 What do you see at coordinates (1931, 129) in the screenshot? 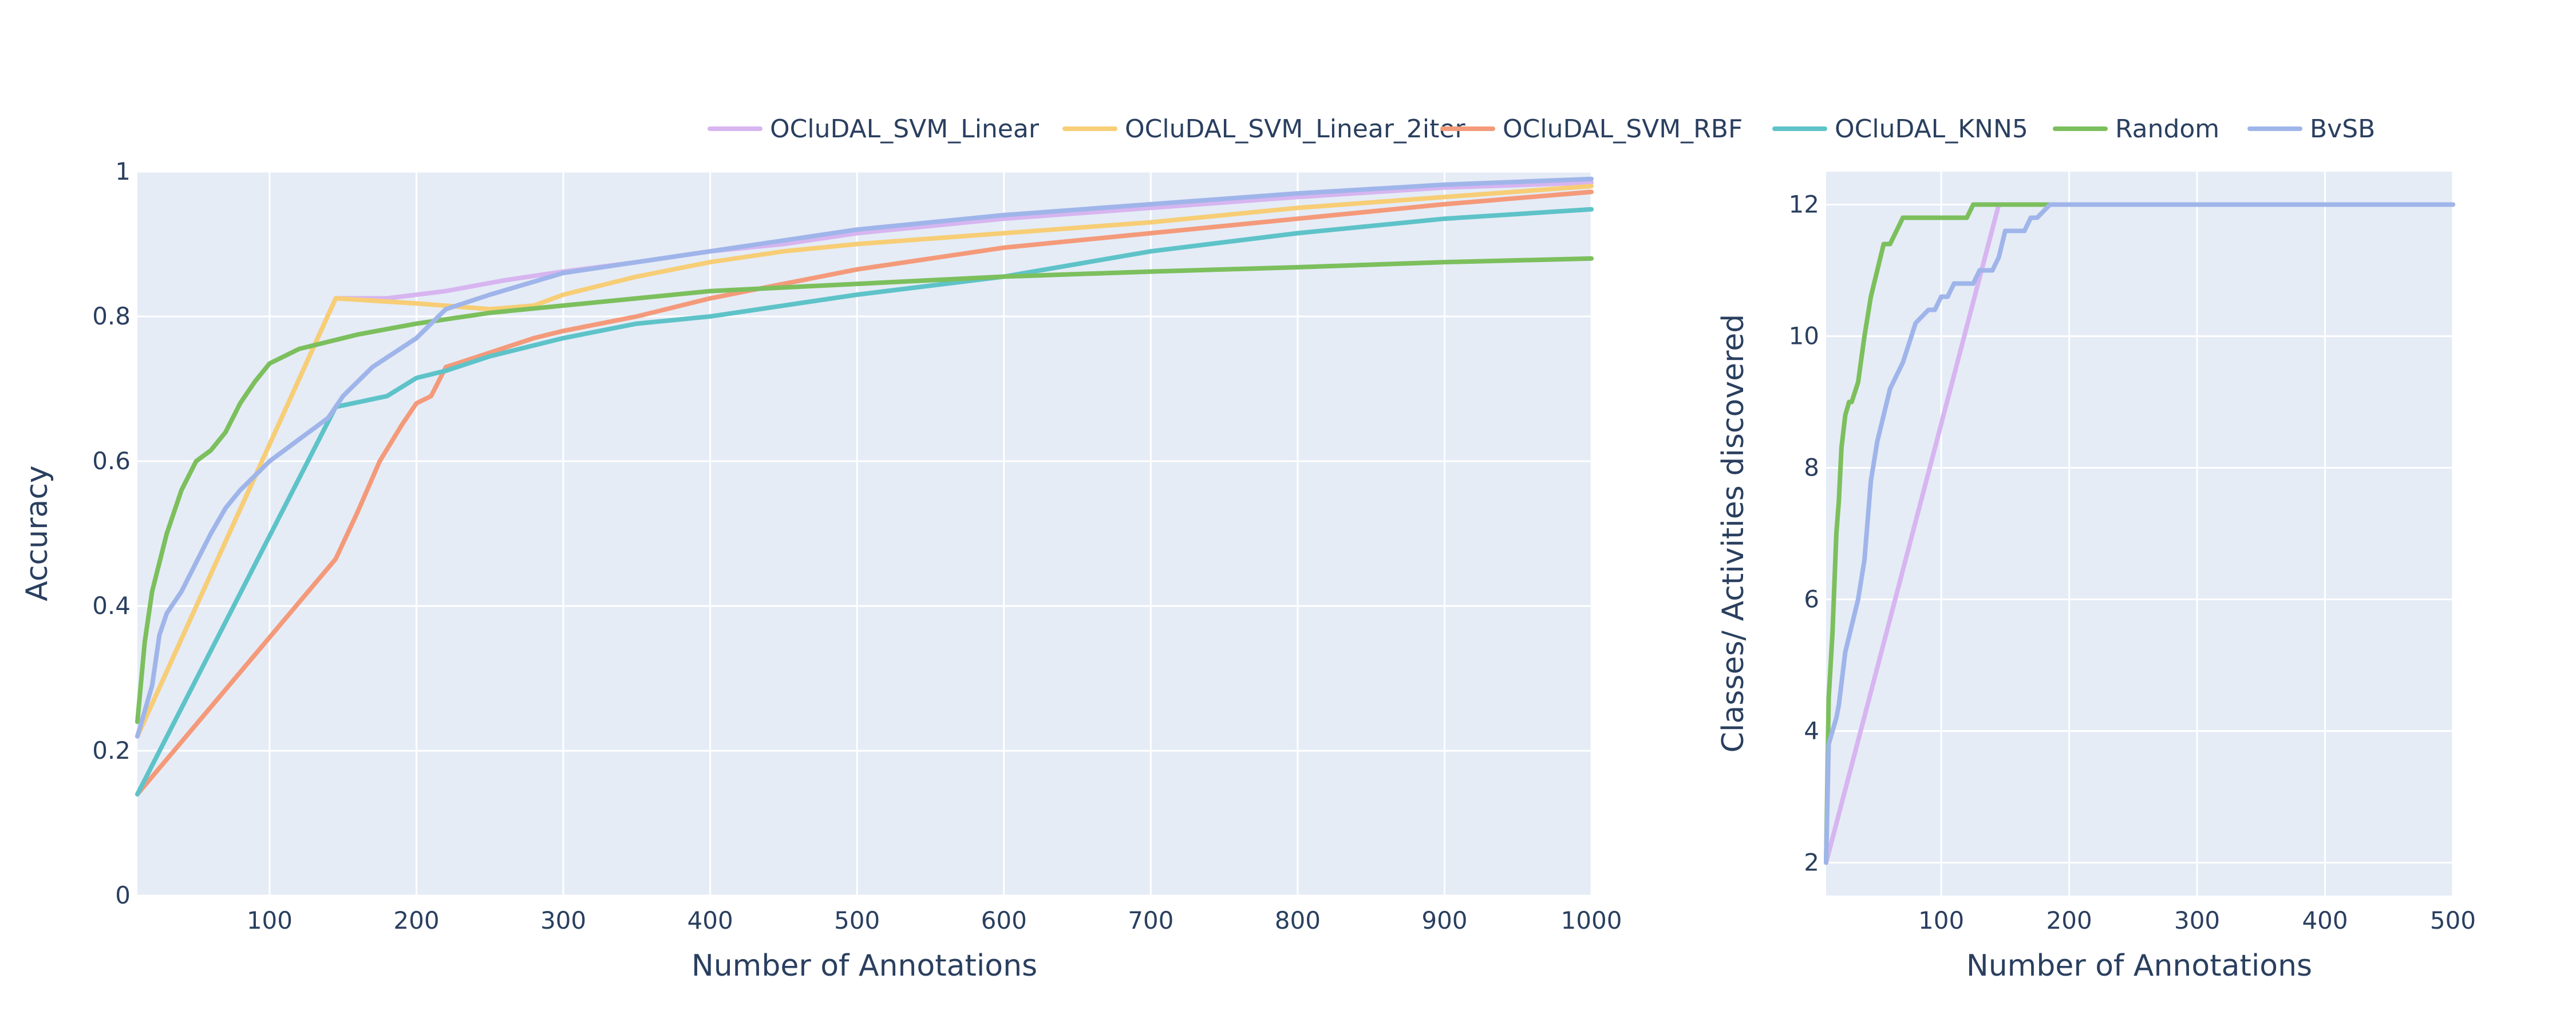
I see `legend-label: OCluDAL_KNN5` at bounding box center [1931, 129].